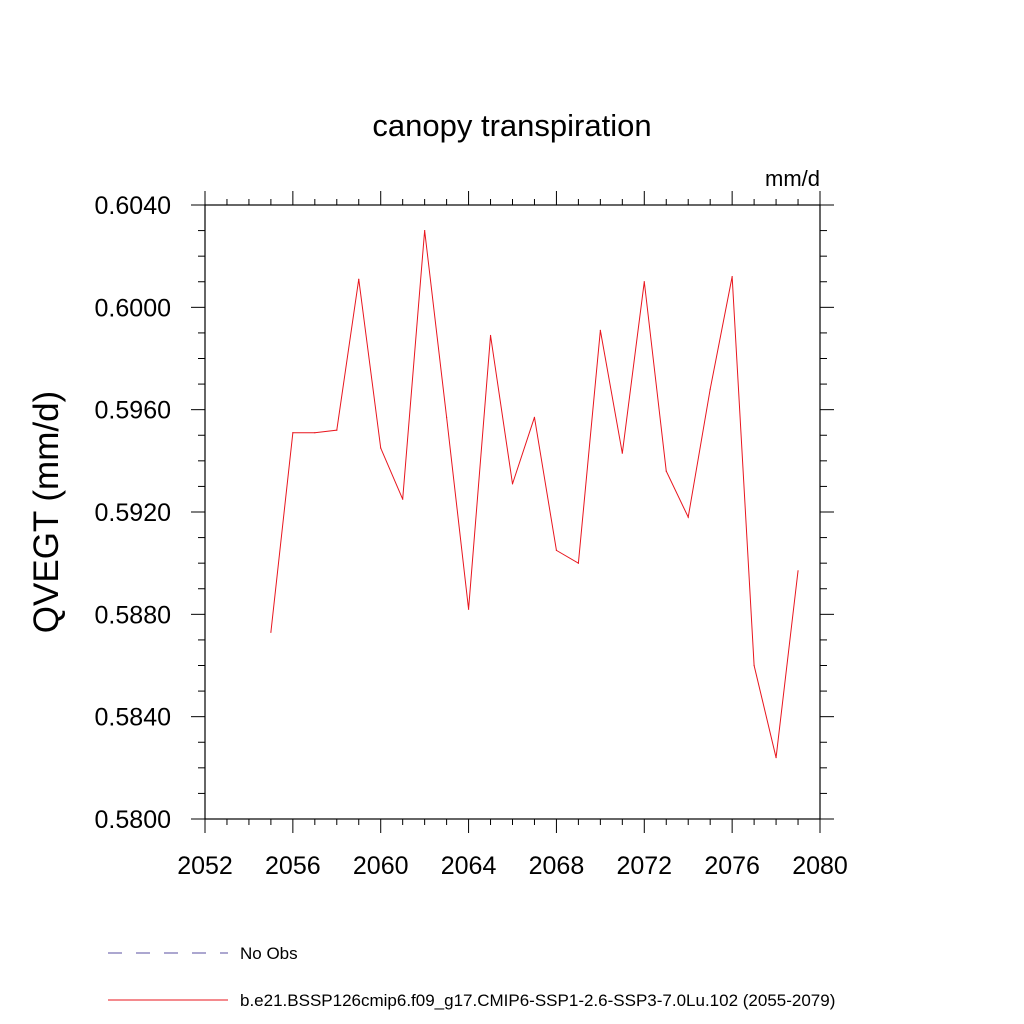  Describe the element at coordinates (133, 411) in the screenshot. I see `y-tick-label: 0.5960` at that location.